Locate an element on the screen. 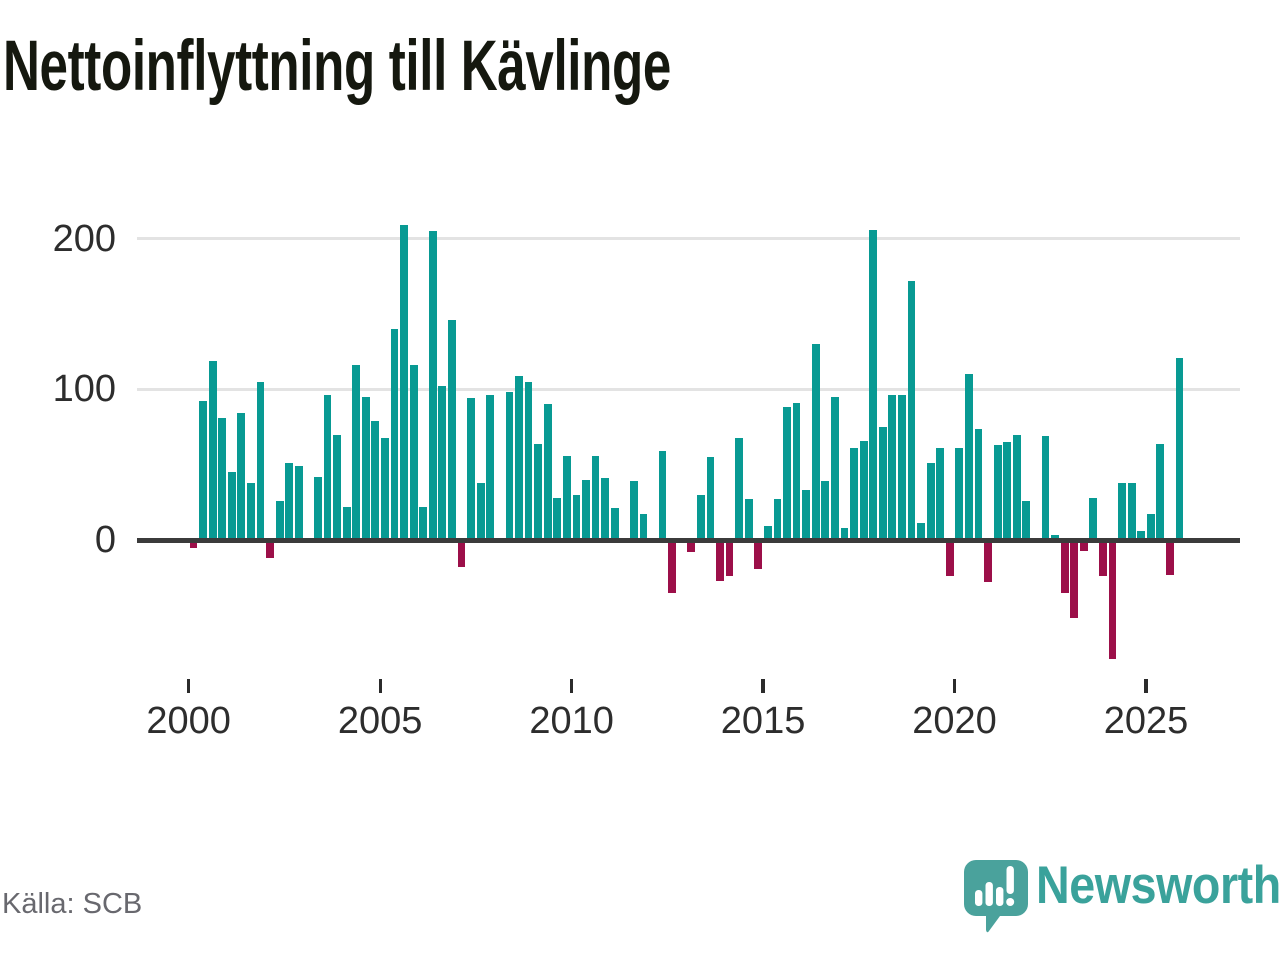 This screenshot has width=1280, height=960. bar-2014Q3 is located at coordinates (748, 519).